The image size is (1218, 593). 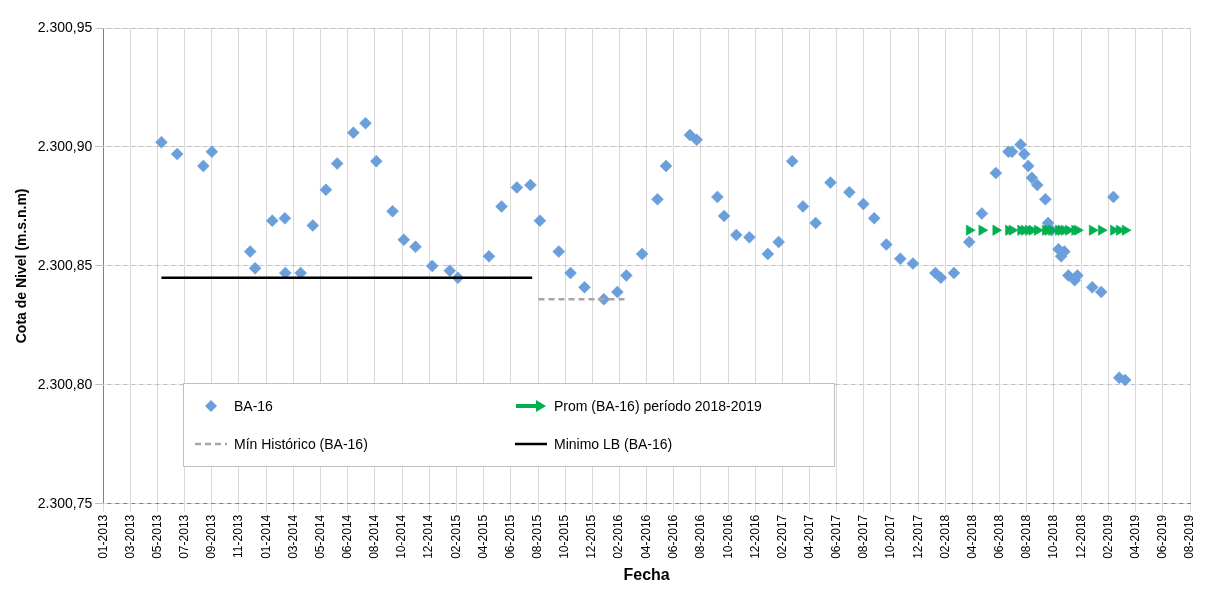 I want to click on y-tick-label: 2.300,90, so click(x=65, y=145).